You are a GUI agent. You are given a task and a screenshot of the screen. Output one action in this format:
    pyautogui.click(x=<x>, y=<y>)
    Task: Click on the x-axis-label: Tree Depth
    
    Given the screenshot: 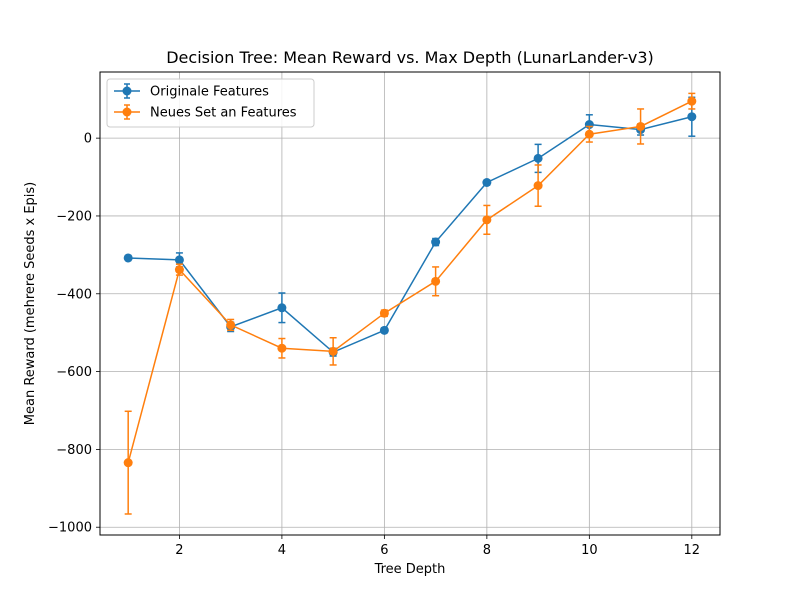 What is the action you would take?
    pyautogui.click(x=410, y=569)
    